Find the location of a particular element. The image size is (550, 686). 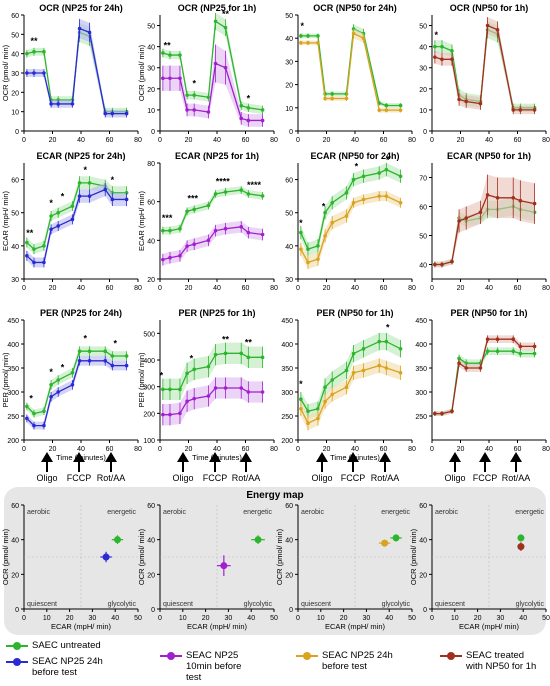

legend-label: SEAC treated with NP50 for 1h is located at coordinates (501, 661).